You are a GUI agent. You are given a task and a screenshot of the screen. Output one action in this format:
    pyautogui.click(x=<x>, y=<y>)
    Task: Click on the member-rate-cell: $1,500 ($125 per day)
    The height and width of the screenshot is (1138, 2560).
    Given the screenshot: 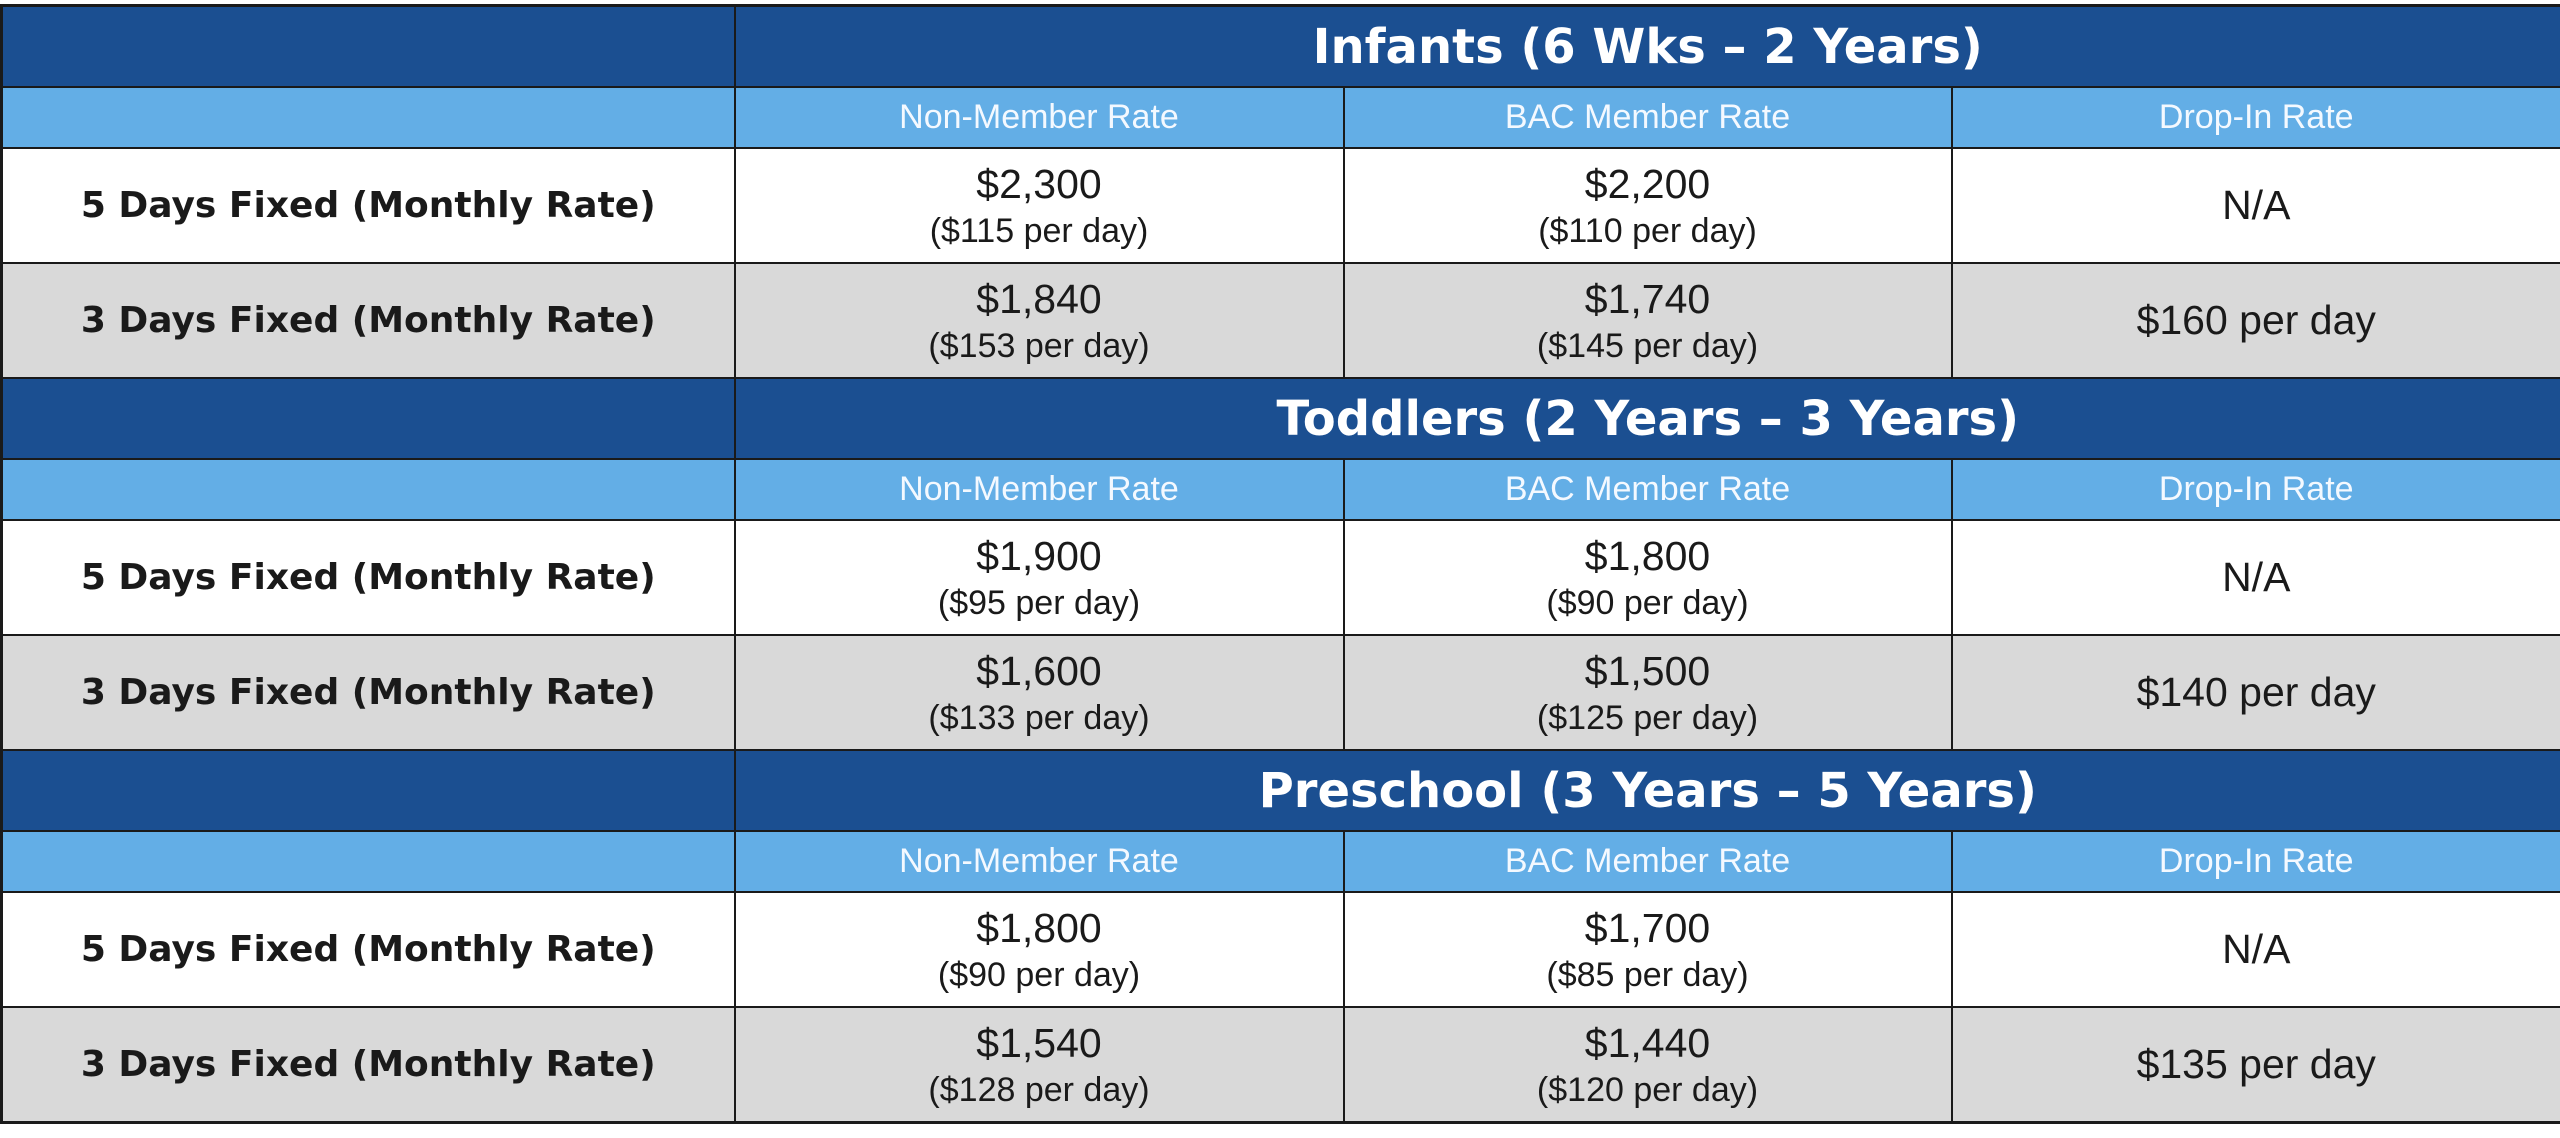 What is the action you would take?
    pyautogui.click(x=1647, y=692)
    